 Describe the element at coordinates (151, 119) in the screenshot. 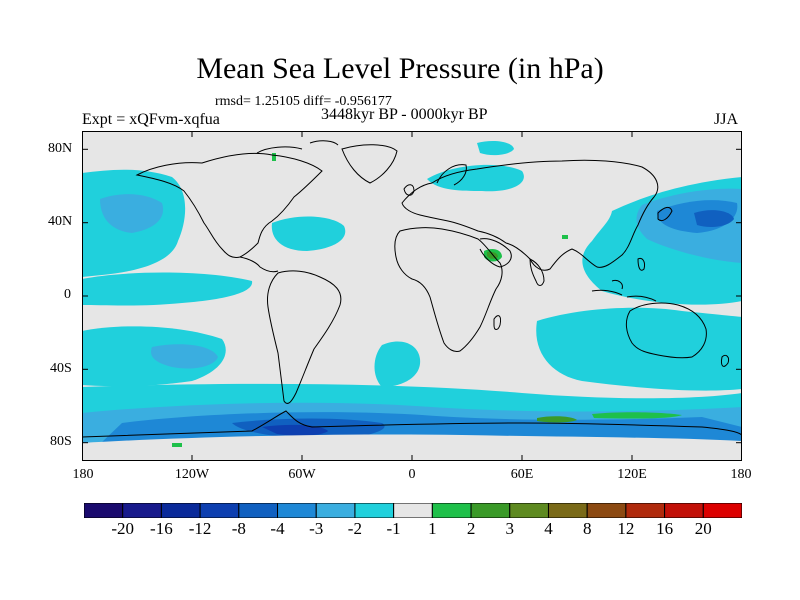

I see `experiment-label: Expt = xQFvm-xqfua` at that location.